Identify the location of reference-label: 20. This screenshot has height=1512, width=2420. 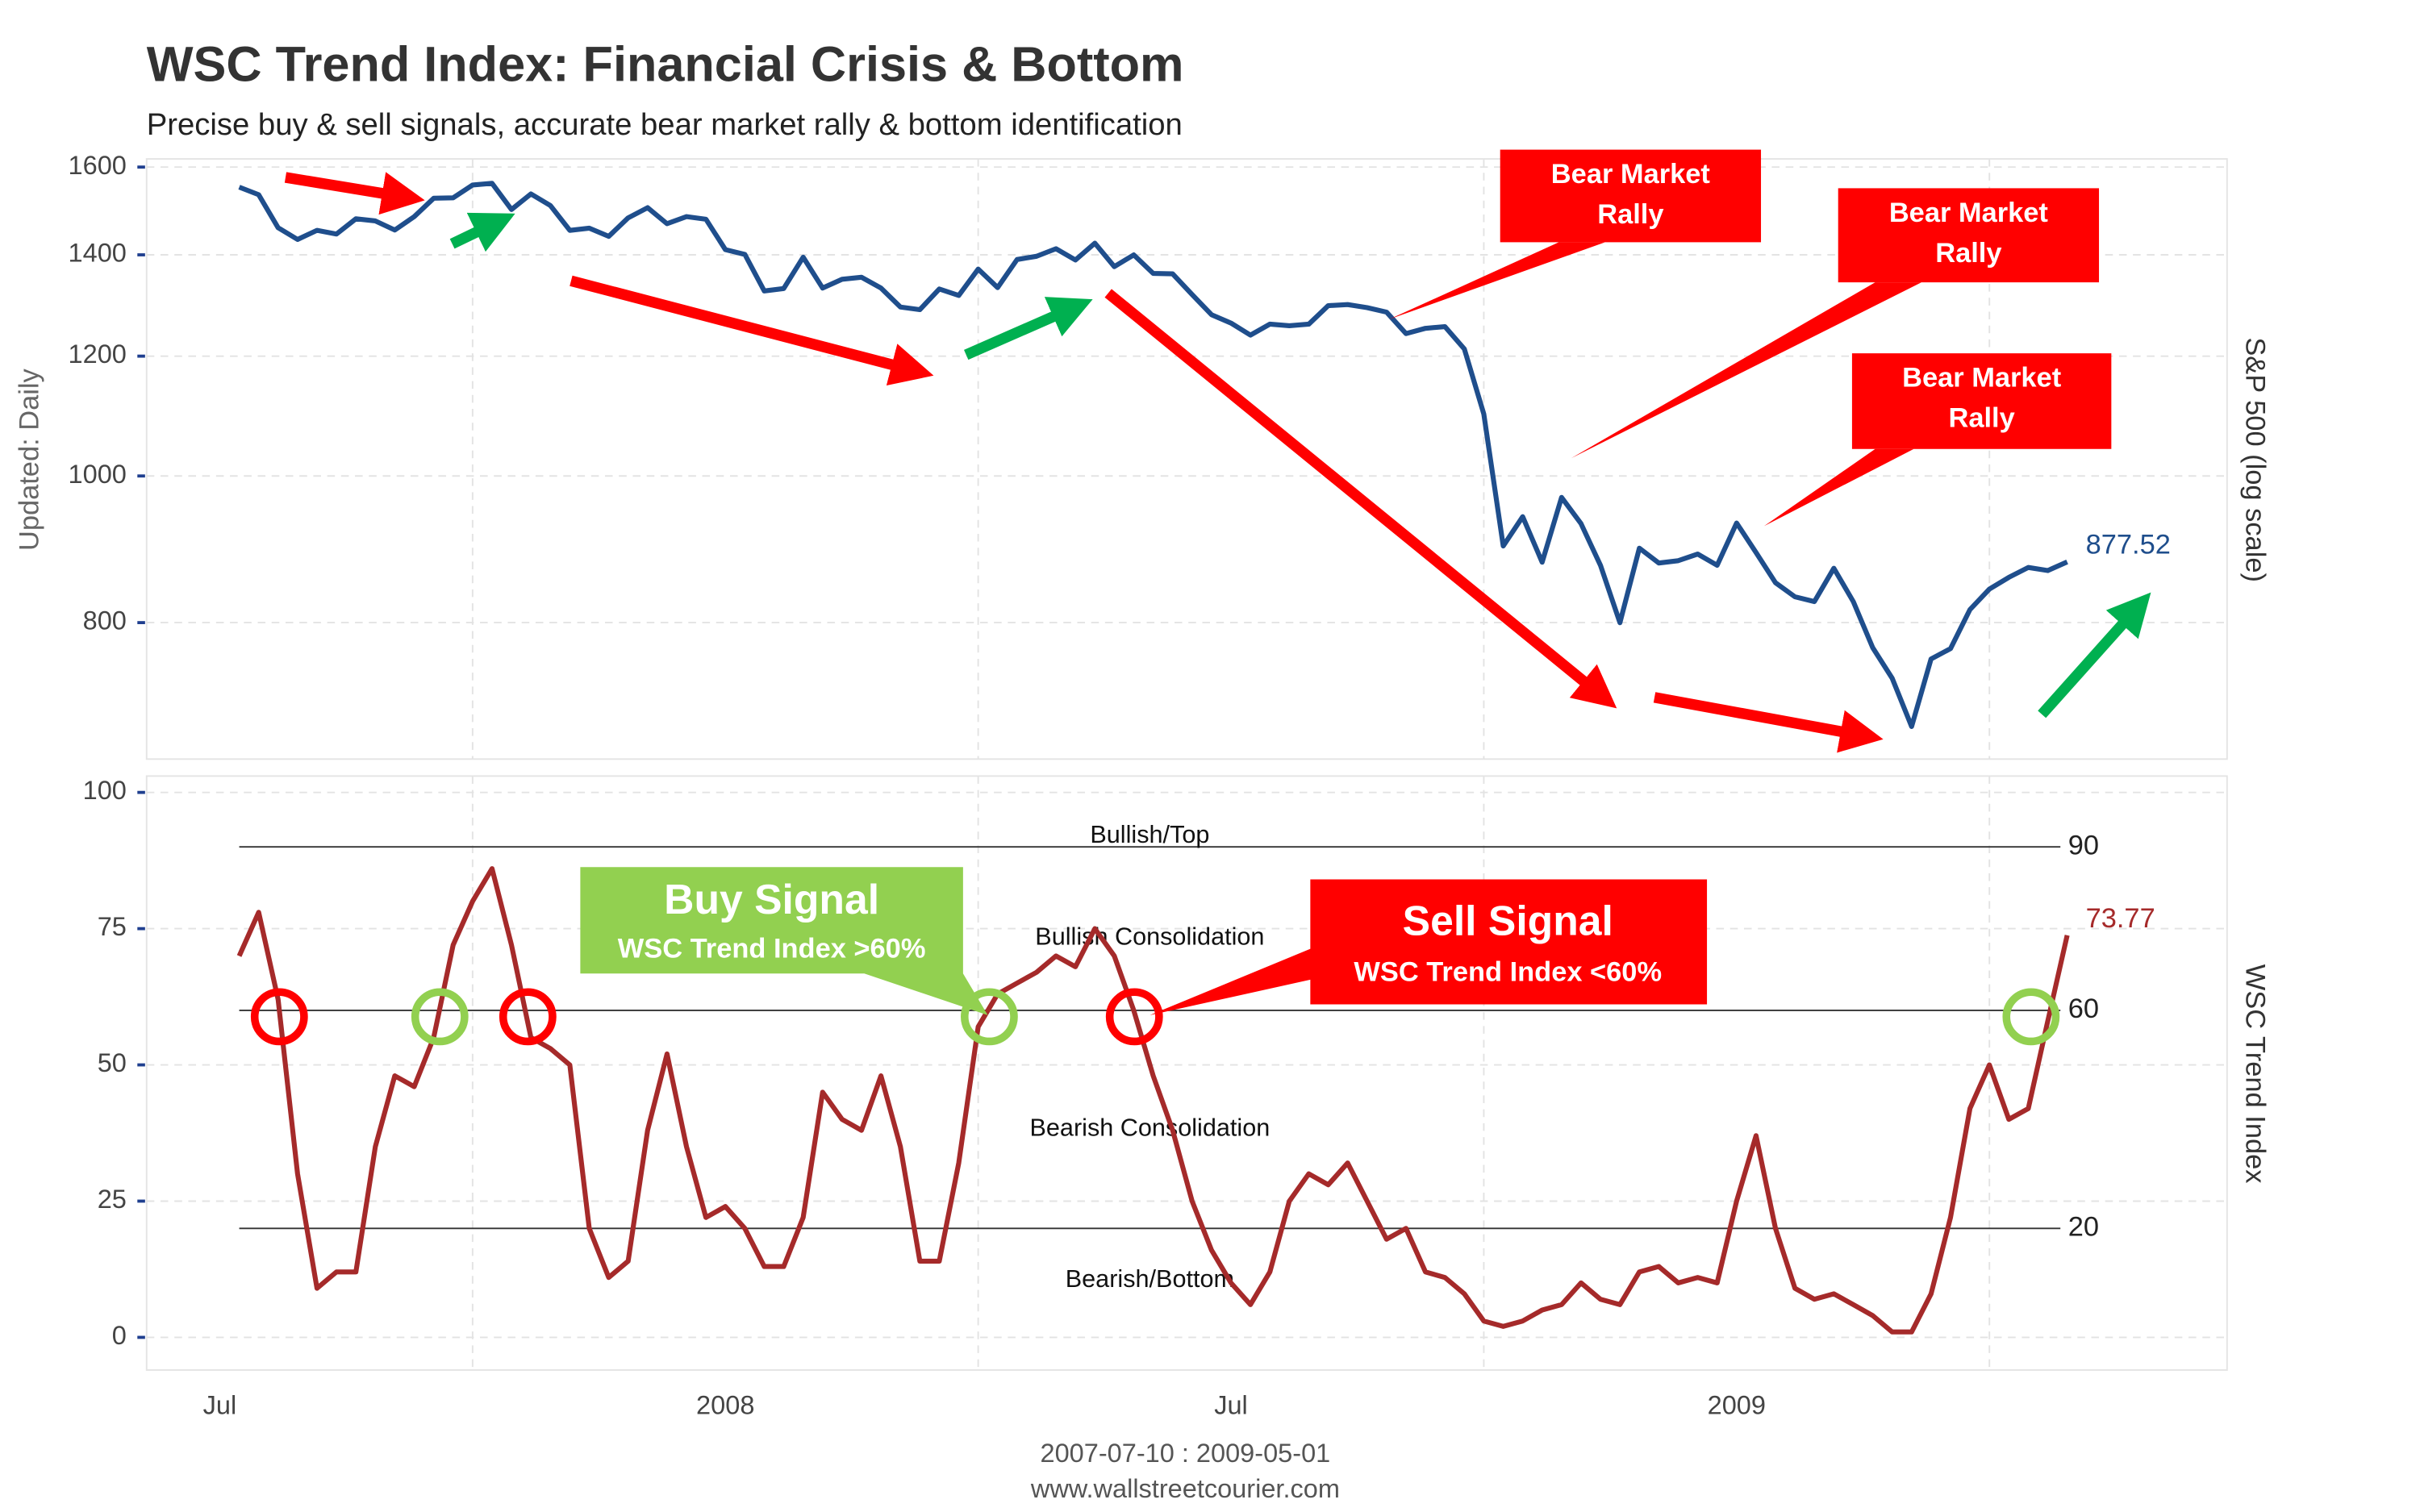
(2083, 1226).